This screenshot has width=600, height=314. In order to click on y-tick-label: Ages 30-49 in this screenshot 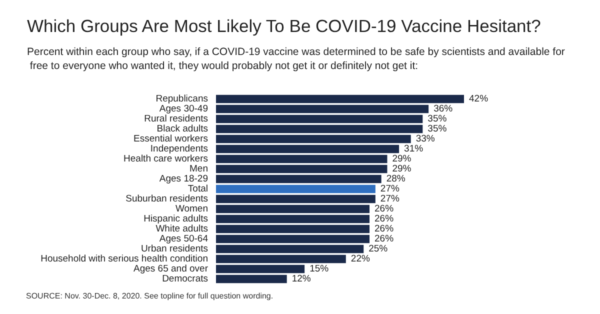, I will do `click(183, 109)`.